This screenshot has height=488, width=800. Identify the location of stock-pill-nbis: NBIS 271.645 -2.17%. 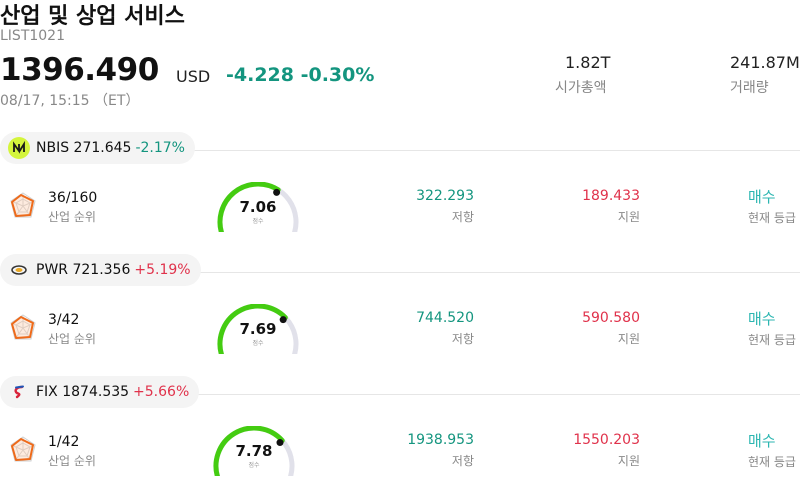
(97, 148).